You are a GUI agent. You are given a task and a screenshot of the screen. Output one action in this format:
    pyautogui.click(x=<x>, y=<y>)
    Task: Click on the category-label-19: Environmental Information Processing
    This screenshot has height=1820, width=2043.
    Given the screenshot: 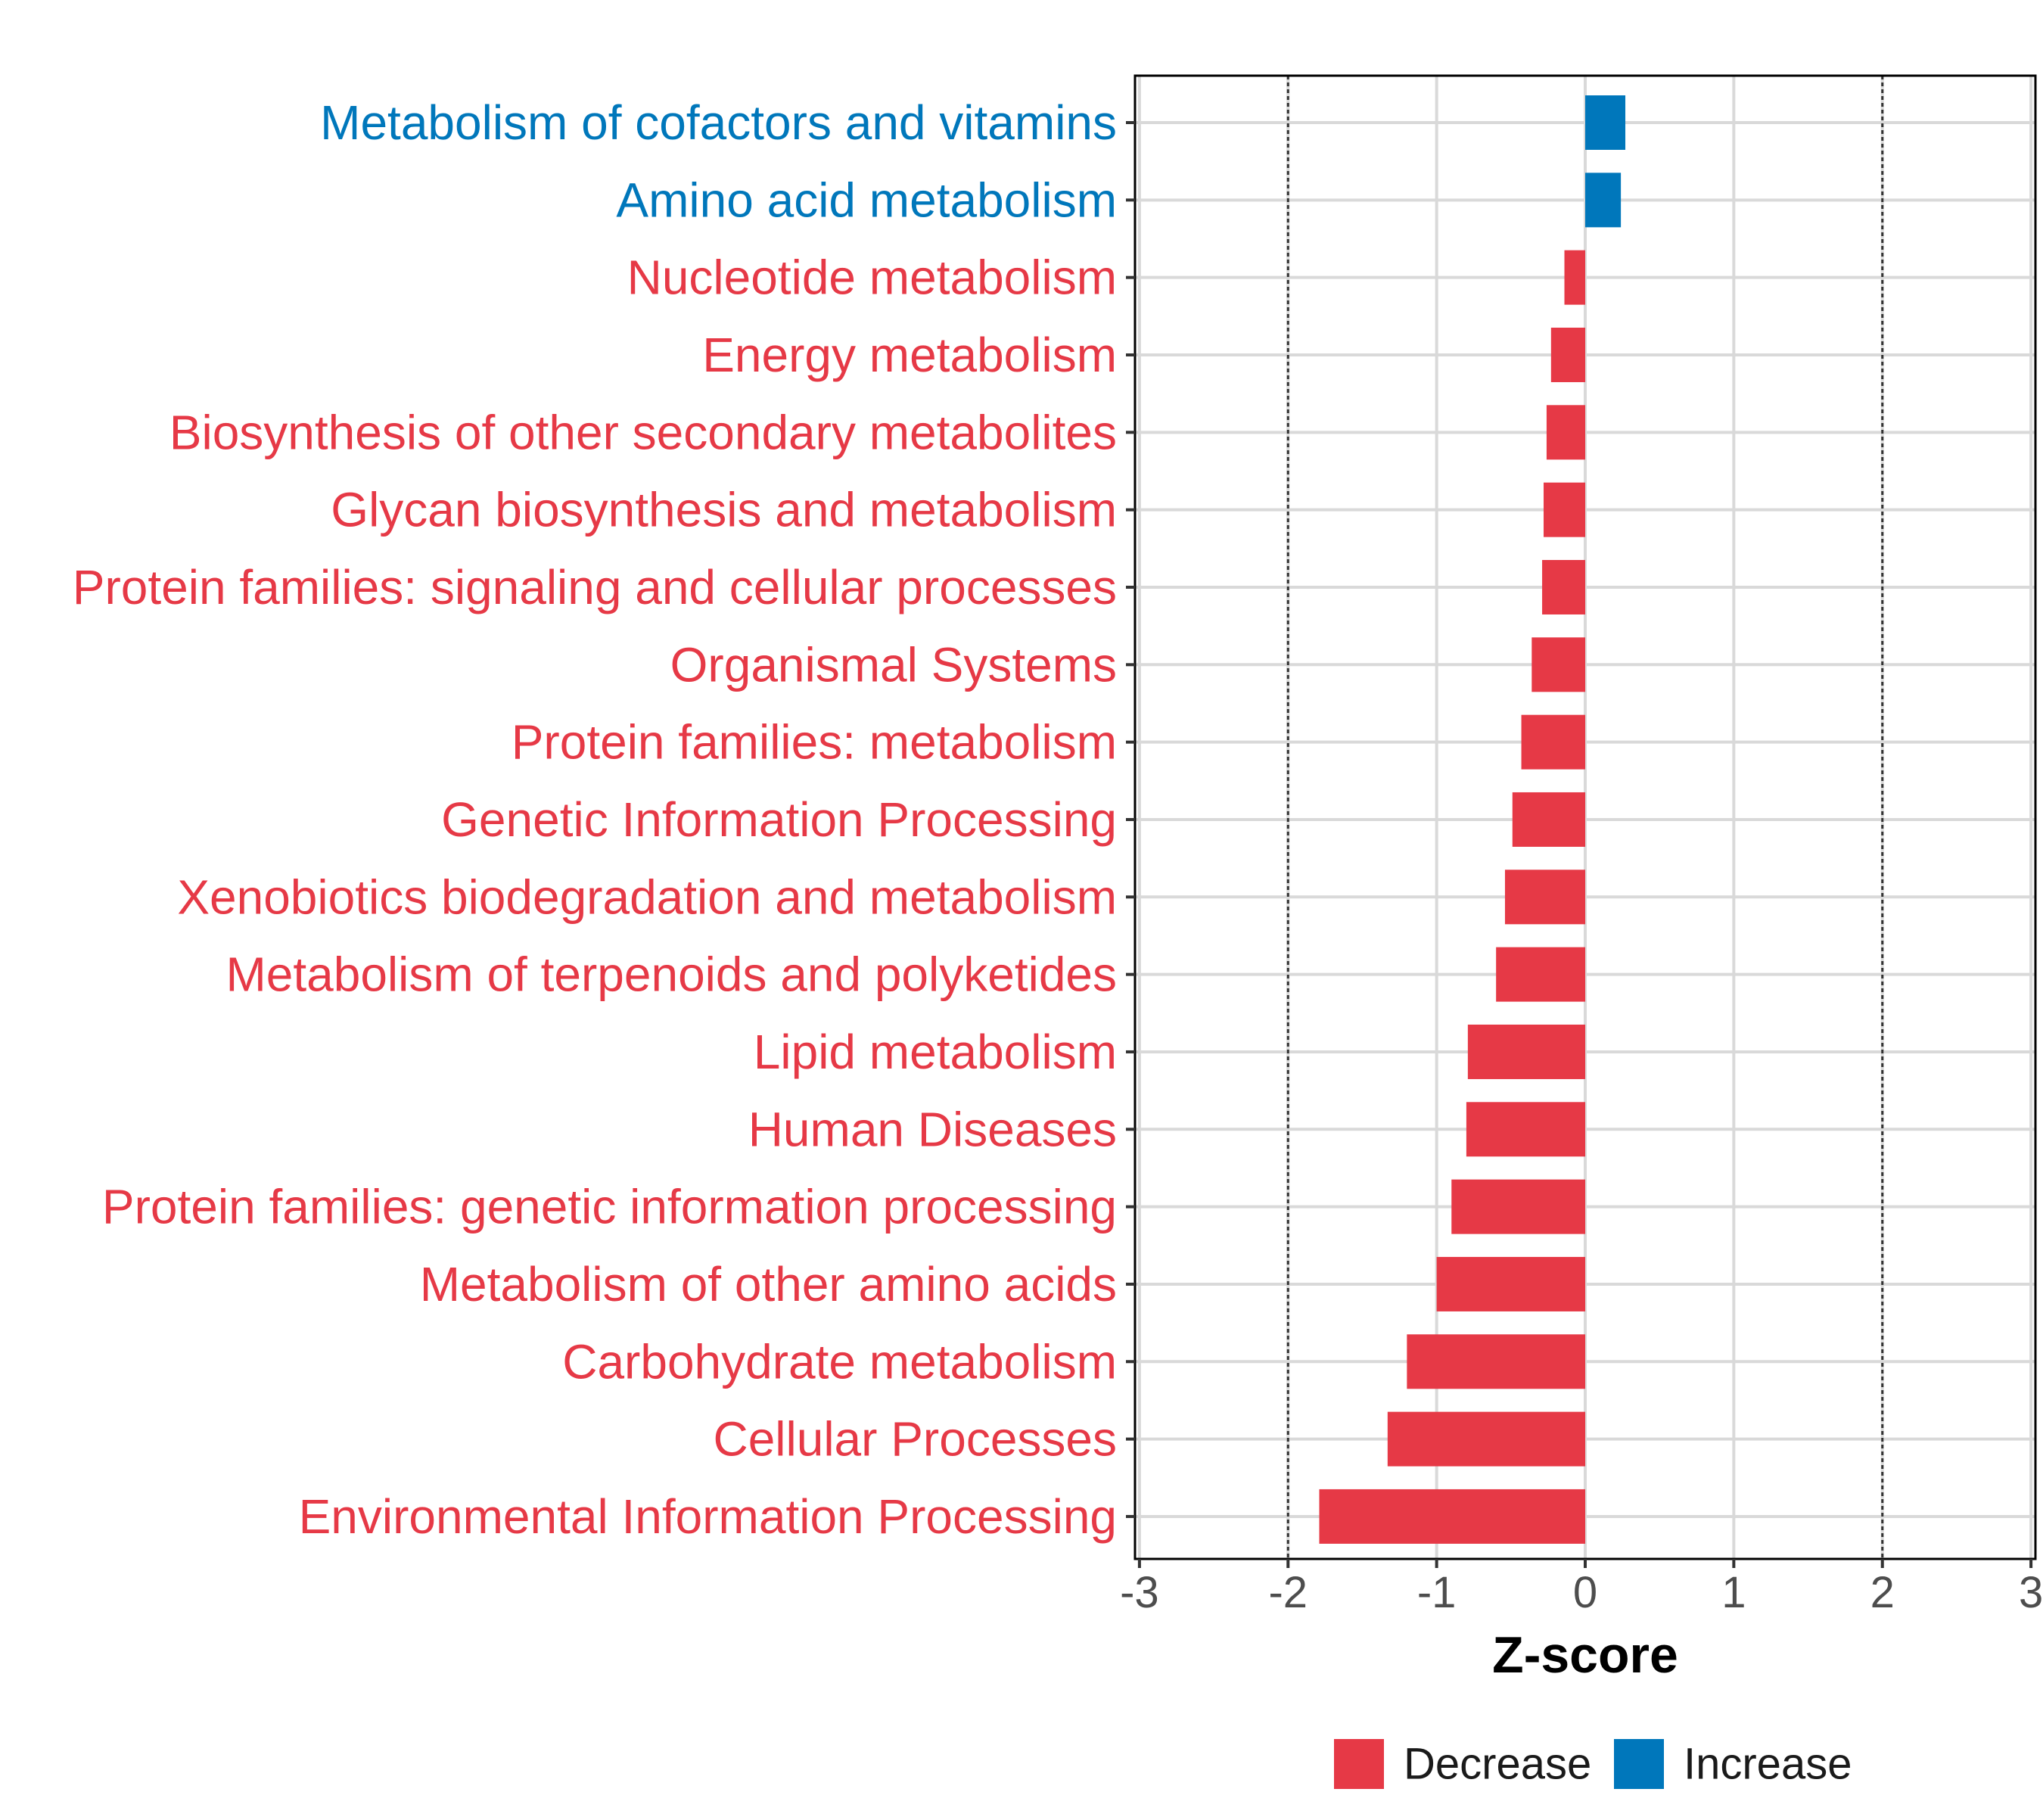 What is the action you would take?
    pyautogui.click(x=708, y=1516)
    